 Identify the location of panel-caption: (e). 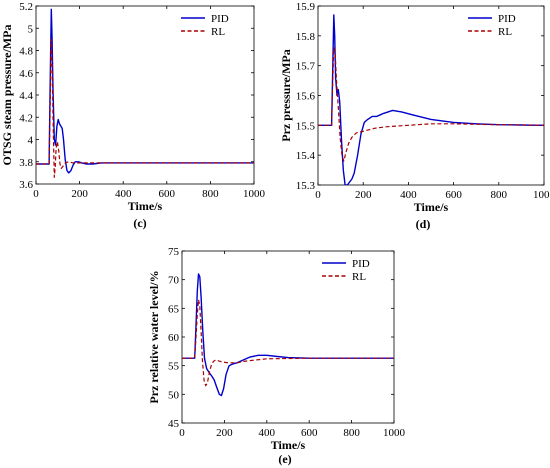
(284, 459).